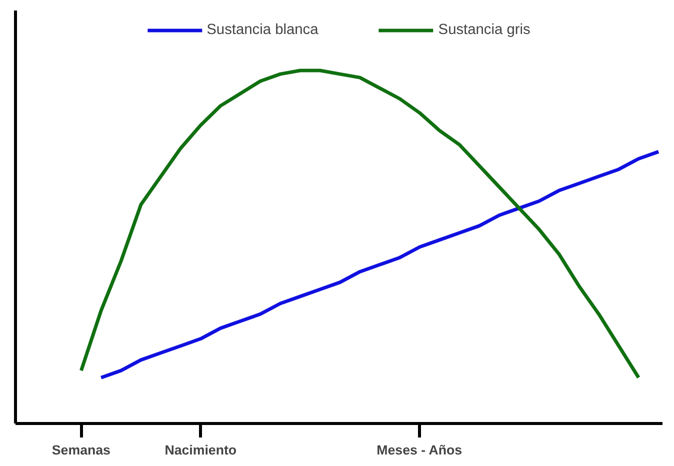 This screenshot has width=674, height=466. Describe the element at coordinates (262, 30) in the screenshot. I see `legend-label: Sustancia blanca` at that location.